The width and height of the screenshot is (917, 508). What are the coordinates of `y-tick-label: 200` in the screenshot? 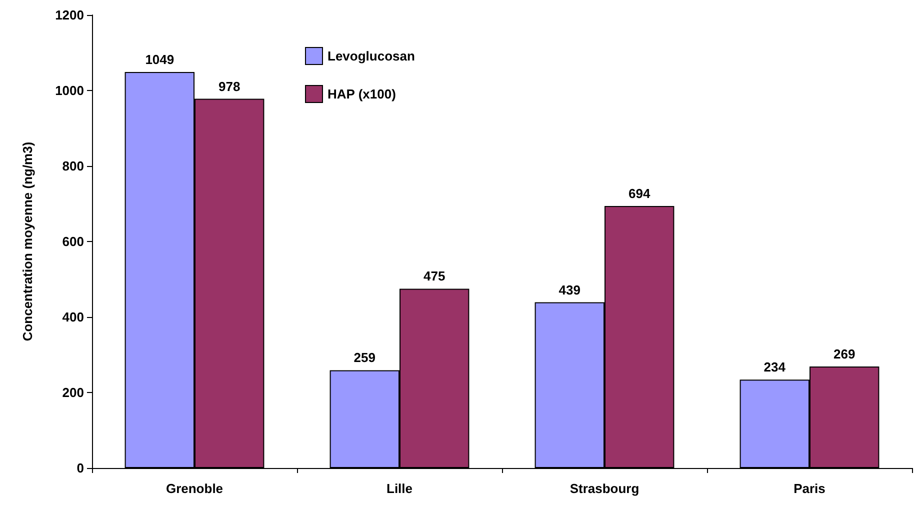 It's located at (73, 392).